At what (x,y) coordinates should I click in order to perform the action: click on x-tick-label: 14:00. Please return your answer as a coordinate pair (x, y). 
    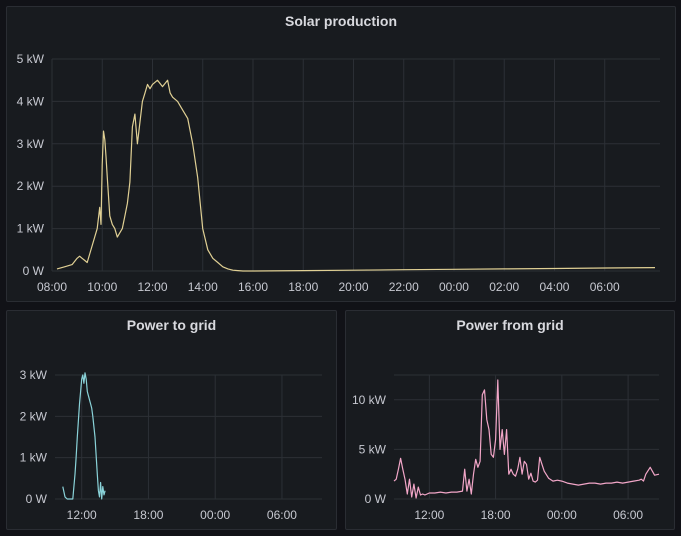
    Looking at the image, I should click on (203, 287).